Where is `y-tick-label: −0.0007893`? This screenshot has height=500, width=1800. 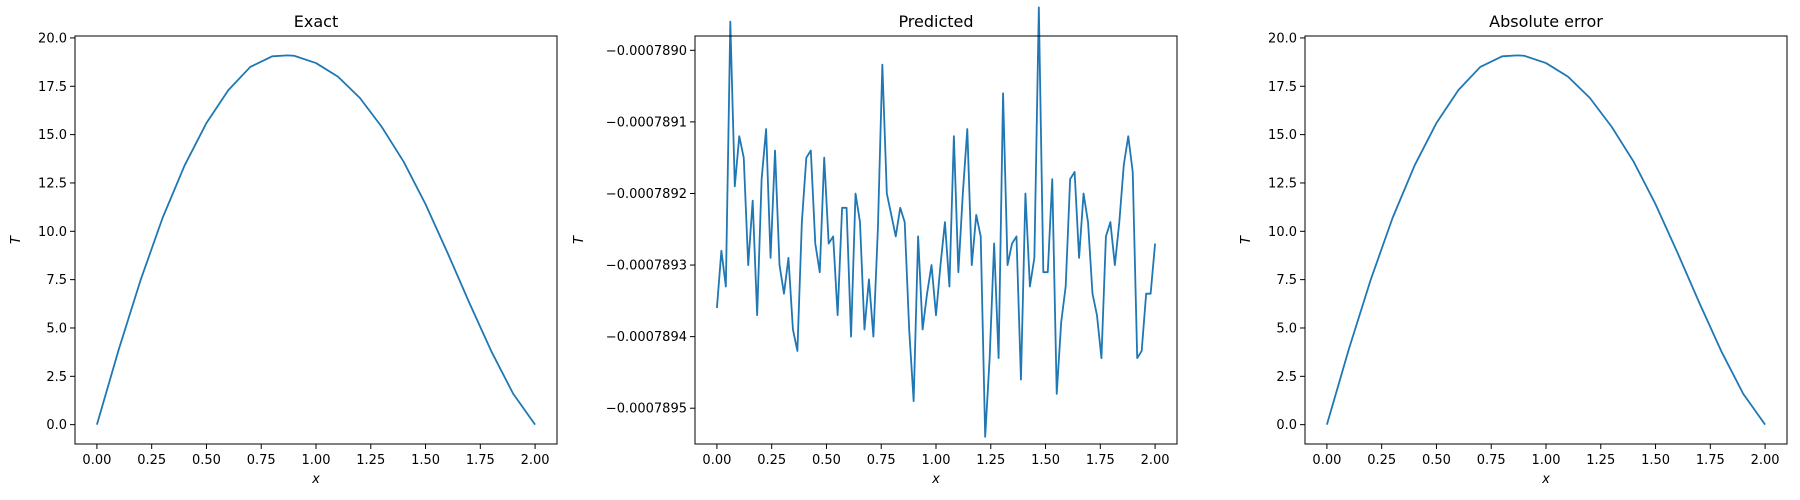 y-tick-label: −0.0007893 is located at coordinates (646, 266).